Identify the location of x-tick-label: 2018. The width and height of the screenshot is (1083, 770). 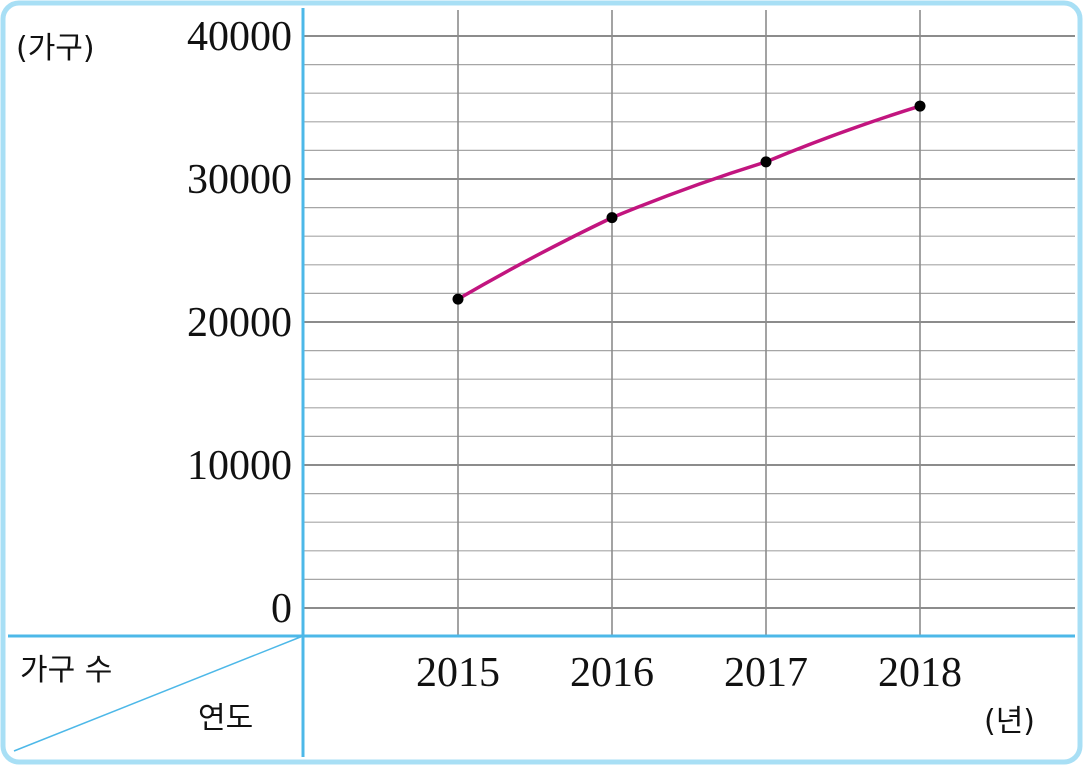
(920, 673).